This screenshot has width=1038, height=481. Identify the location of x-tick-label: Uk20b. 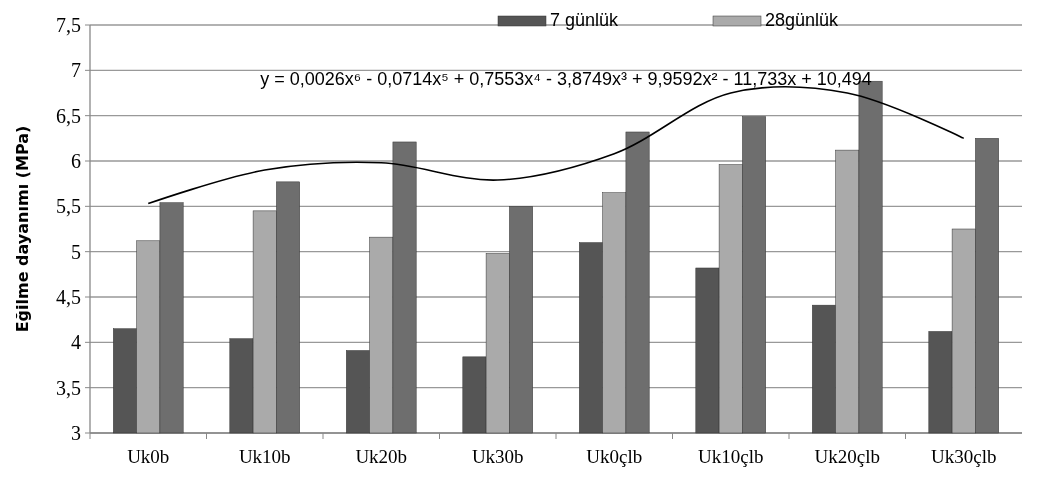
(381, 456).